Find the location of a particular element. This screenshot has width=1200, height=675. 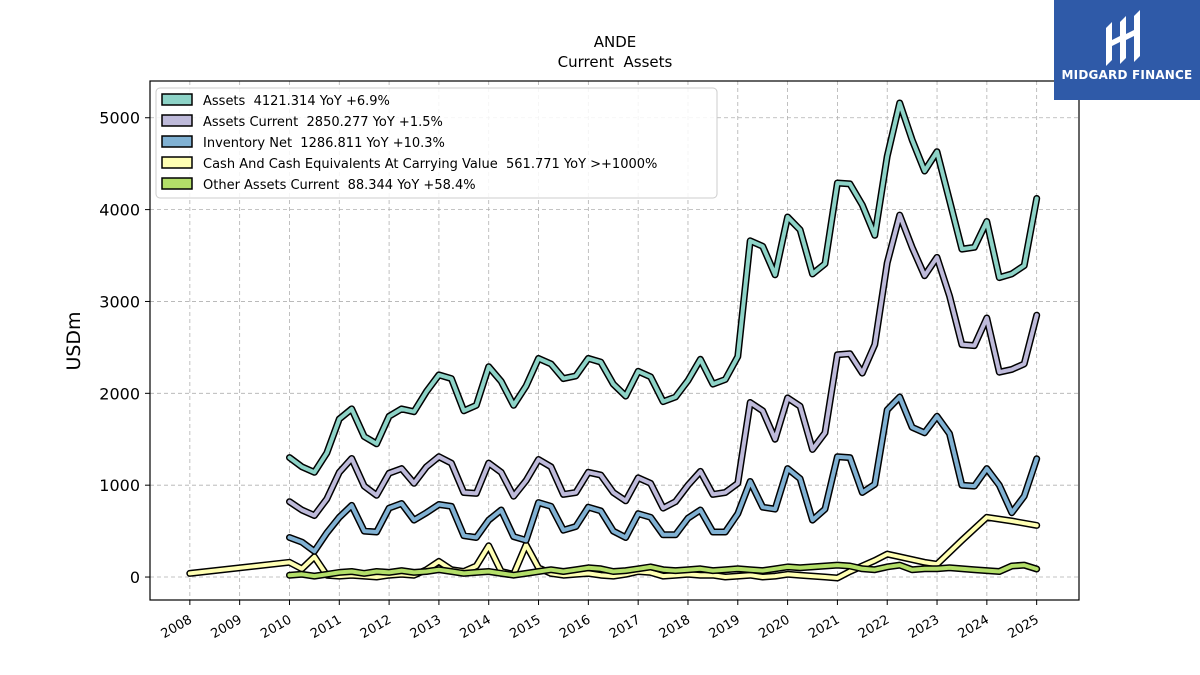

x-tick-label: 2020 is located at coordinates (774, 627).